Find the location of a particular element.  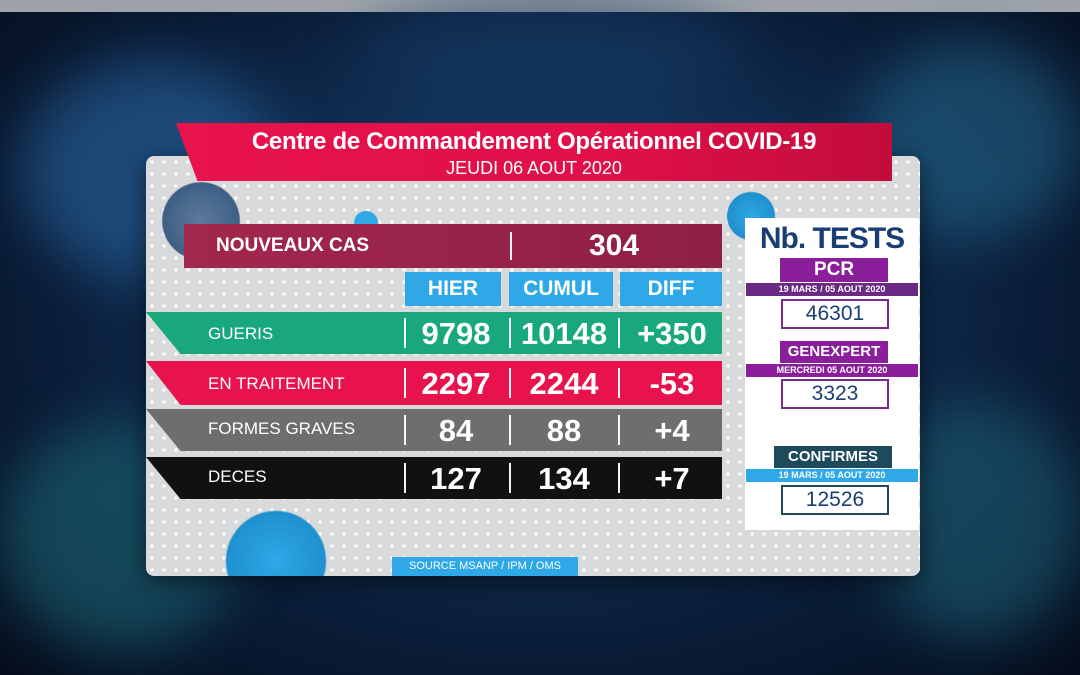

cell-hier: 2297 is located at coordinates (456, 383).